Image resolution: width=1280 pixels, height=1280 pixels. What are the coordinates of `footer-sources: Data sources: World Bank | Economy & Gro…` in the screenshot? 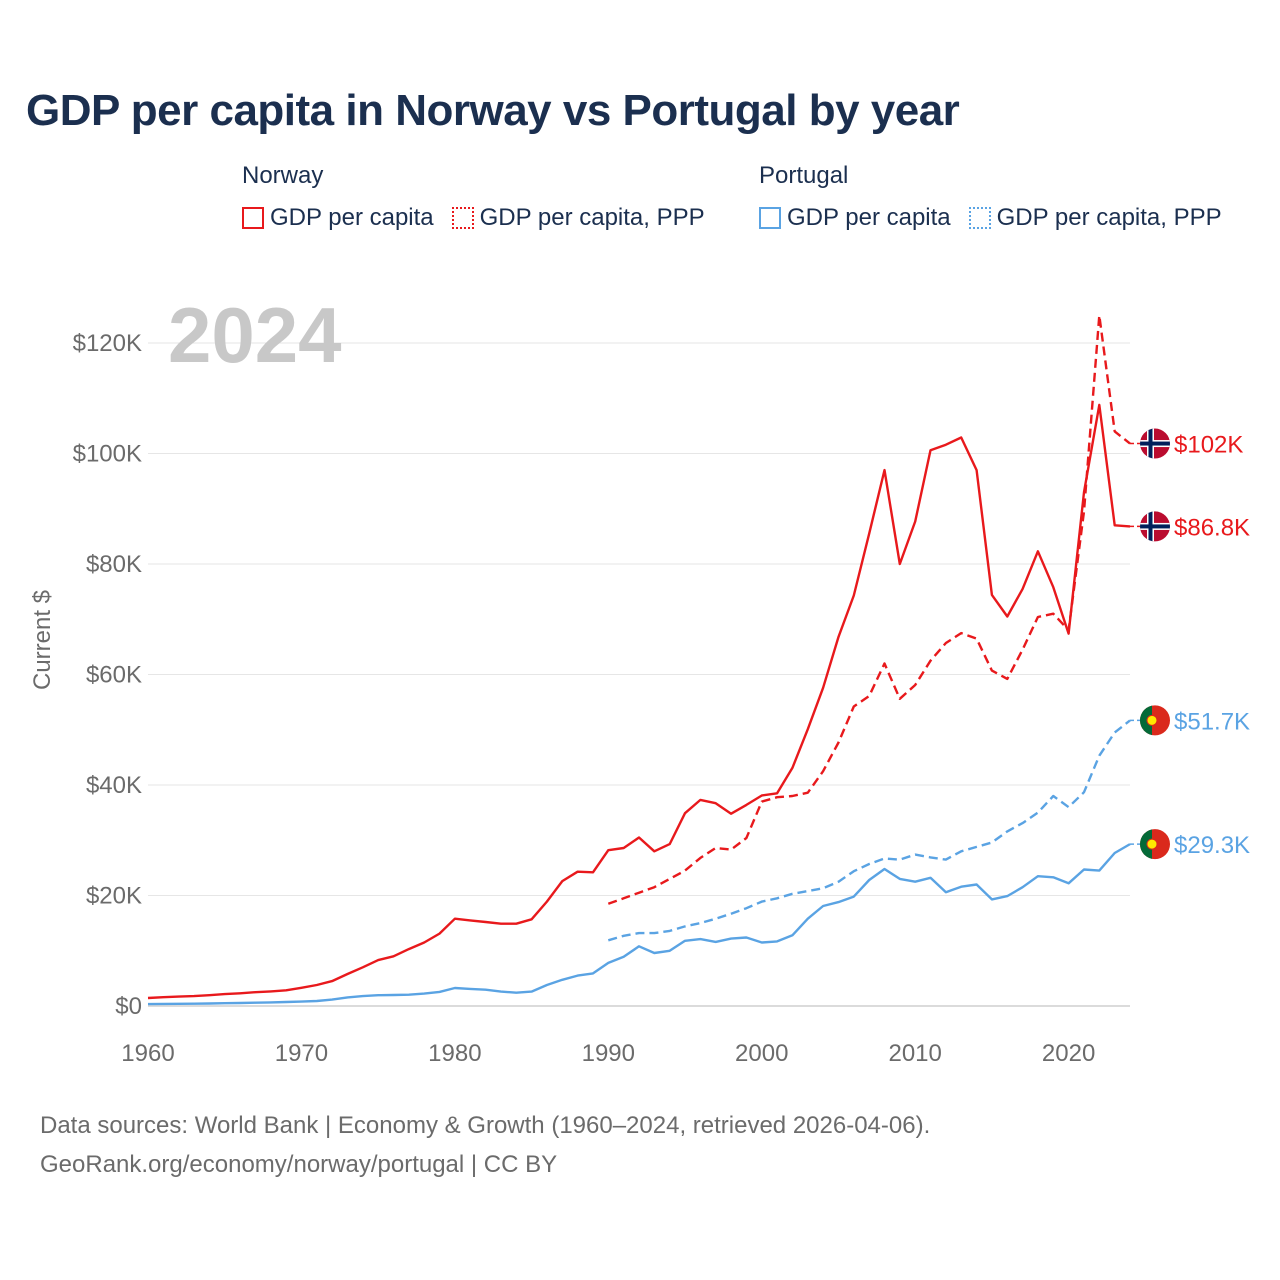 It's located at (485, 1125).